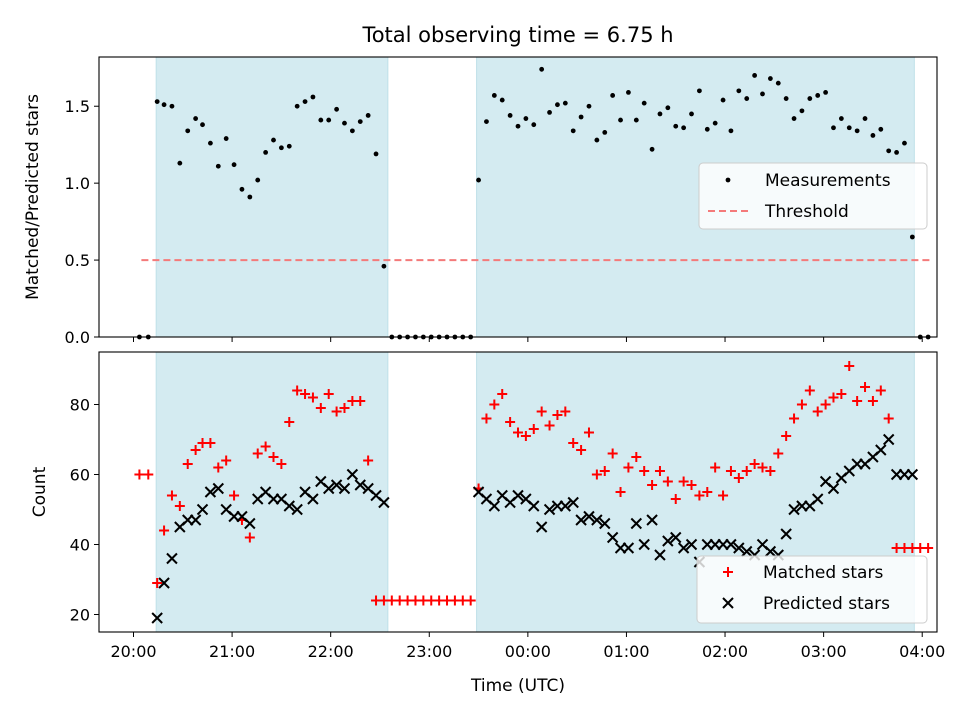  I want to click on x-tick-label: 00:00, so click(528, 651).